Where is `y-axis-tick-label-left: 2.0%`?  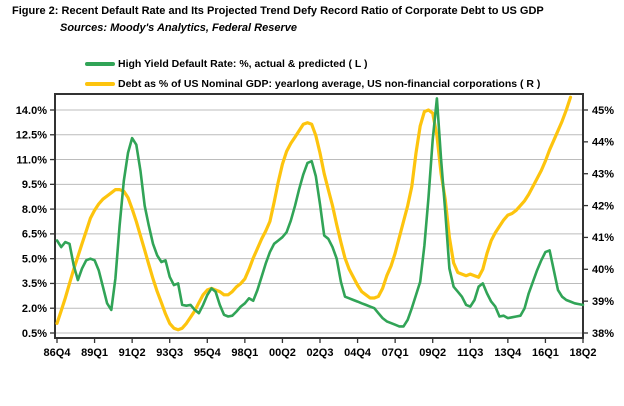 y-axis-tick-label-left: 2.0% is located at coordinates (34, 309).